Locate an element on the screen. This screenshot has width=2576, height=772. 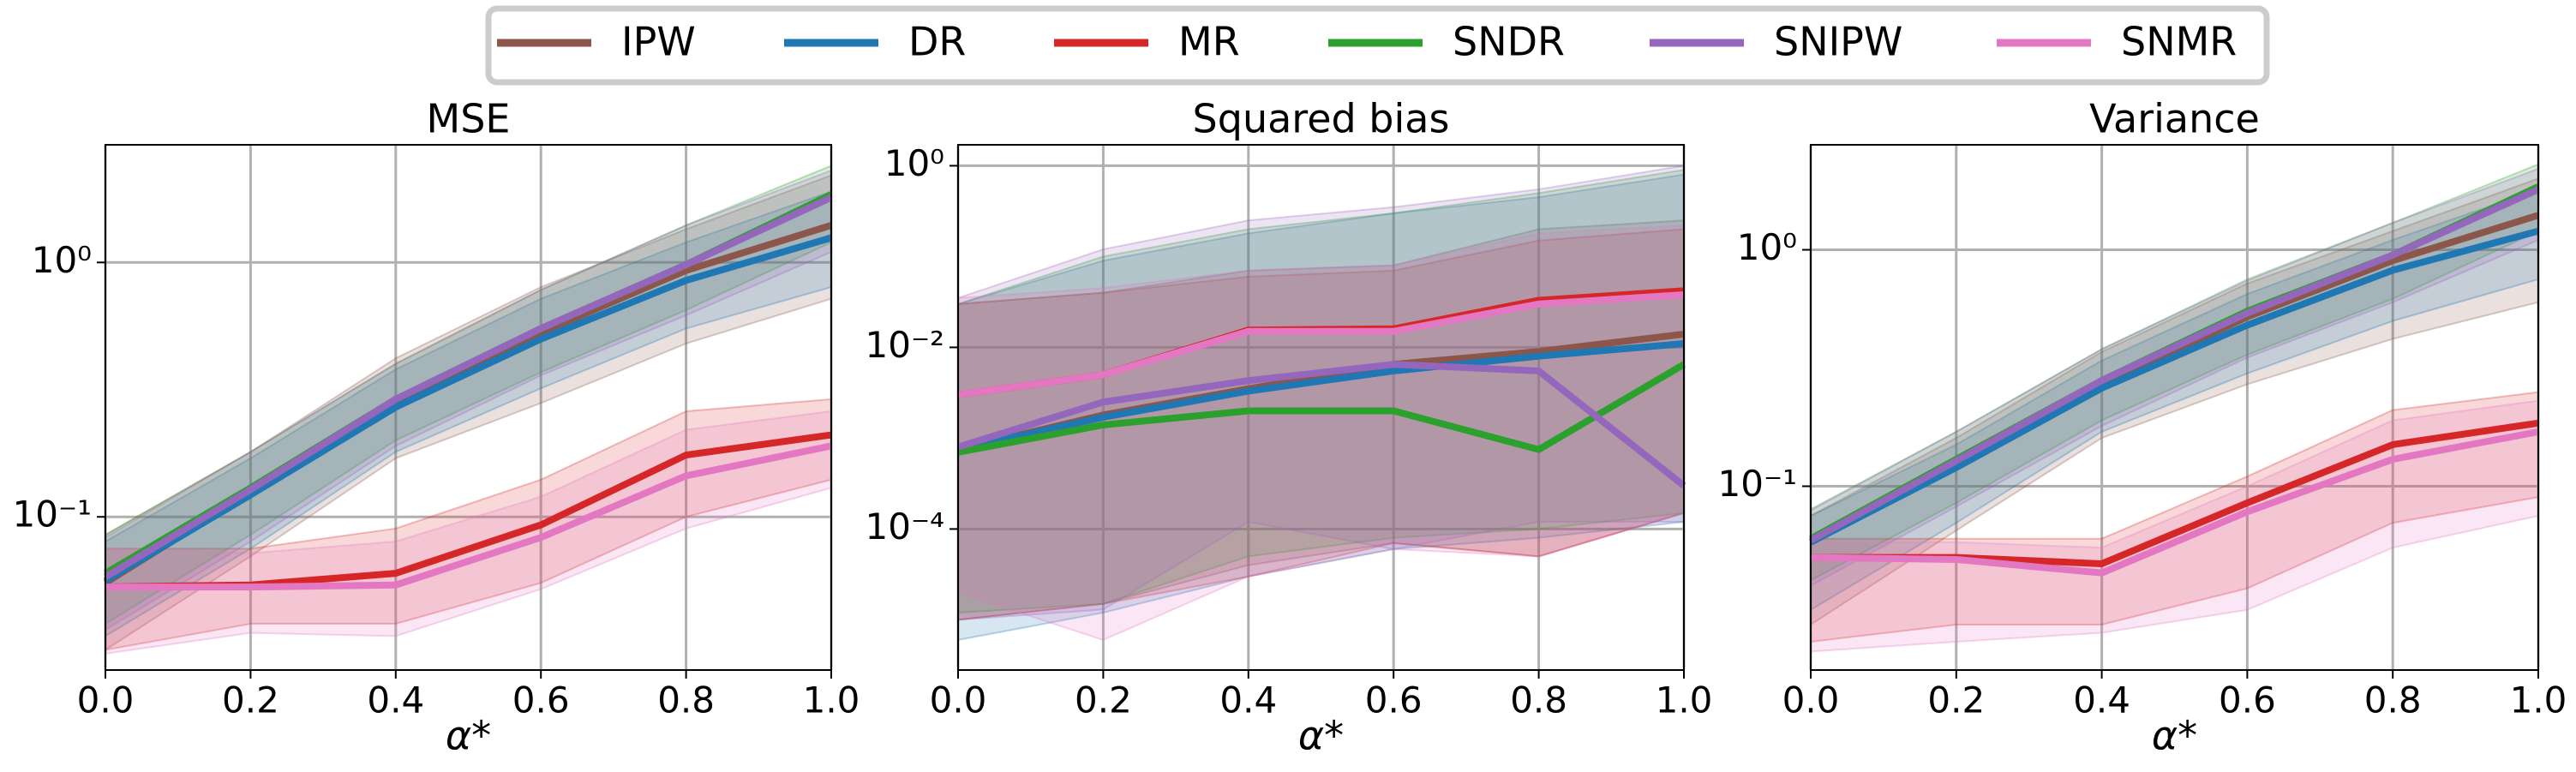
legend-label: MR is located at coordinates (1209, 42).